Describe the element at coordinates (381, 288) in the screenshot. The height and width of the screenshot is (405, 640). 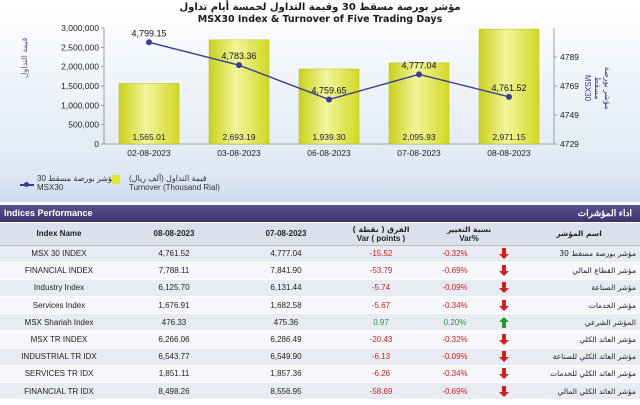
I see `cell-var-points: -5.74` at that location.